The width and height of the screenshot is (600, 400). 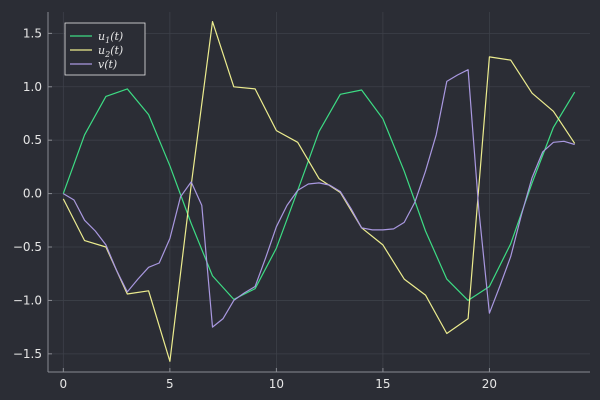 I want to click on y-axis-ticks: −1.5 −1.0 −0.5 0.0 0.5 1.0 1.5, so click(x=32, y=193).